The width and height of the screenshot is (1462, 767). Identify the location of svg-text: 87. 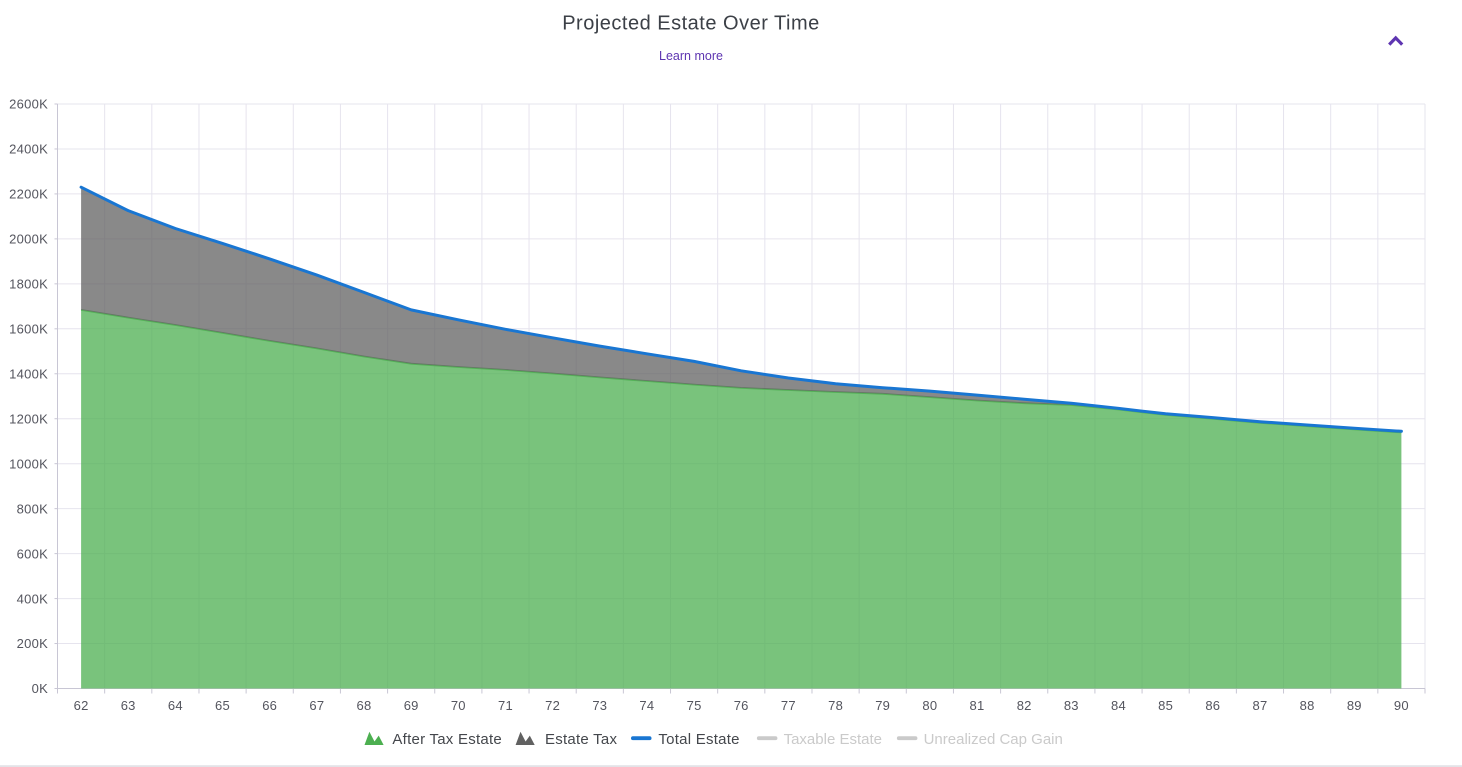
(1260, 705).